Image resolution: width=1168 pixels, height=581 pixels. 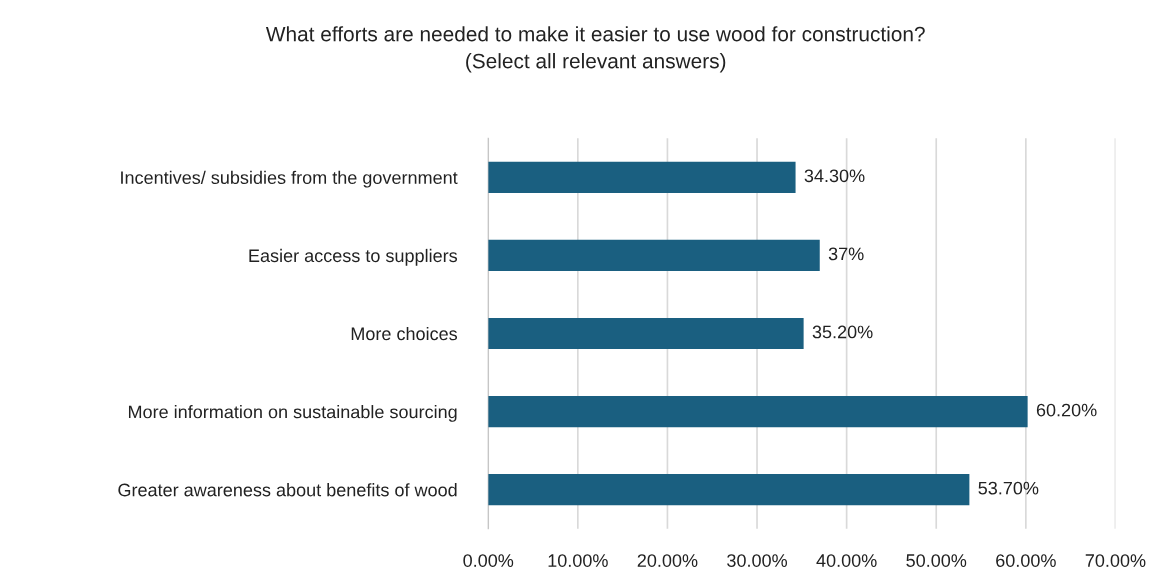 What do you see at coordinates (1066, 410) in the screenshot?
I see `data-label: 60.20%` at bounding box center [1066, 410].